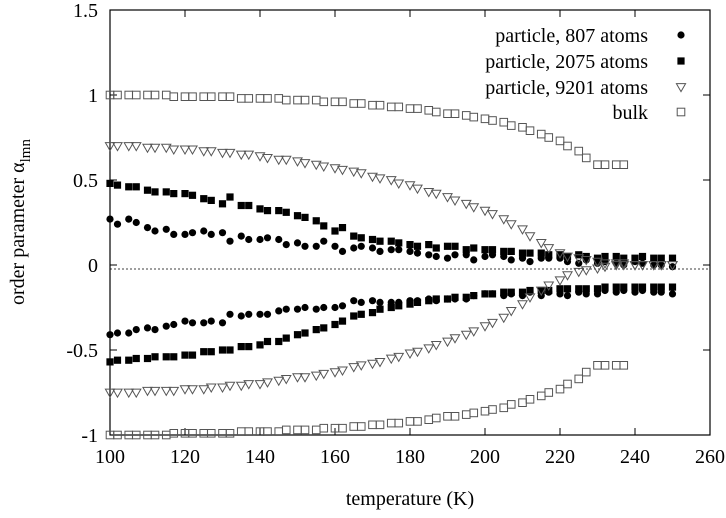 The image size is (726, 518). Describe the element at coordinates (185, 457) in the screenshot. I see `x-tick-label: 120` at that location.